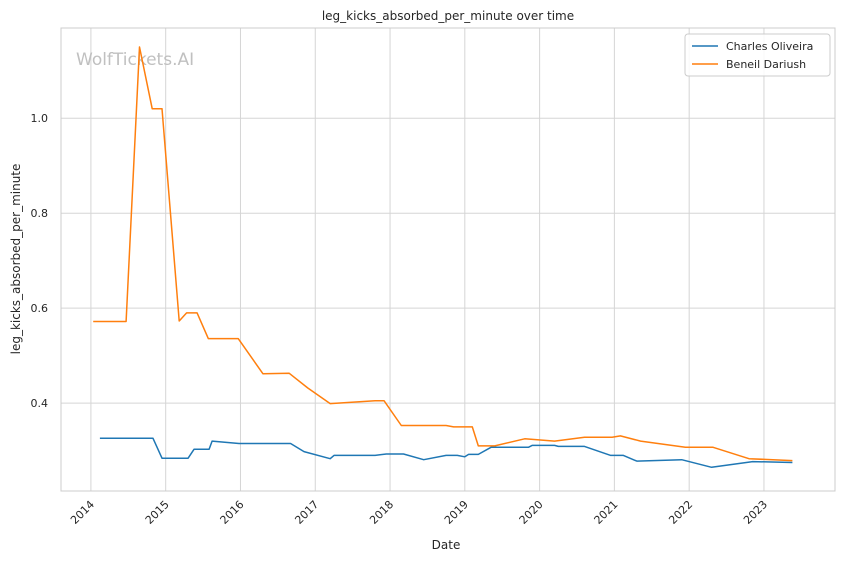  I want to click on x-axis-label: Date, so click(446, 545).